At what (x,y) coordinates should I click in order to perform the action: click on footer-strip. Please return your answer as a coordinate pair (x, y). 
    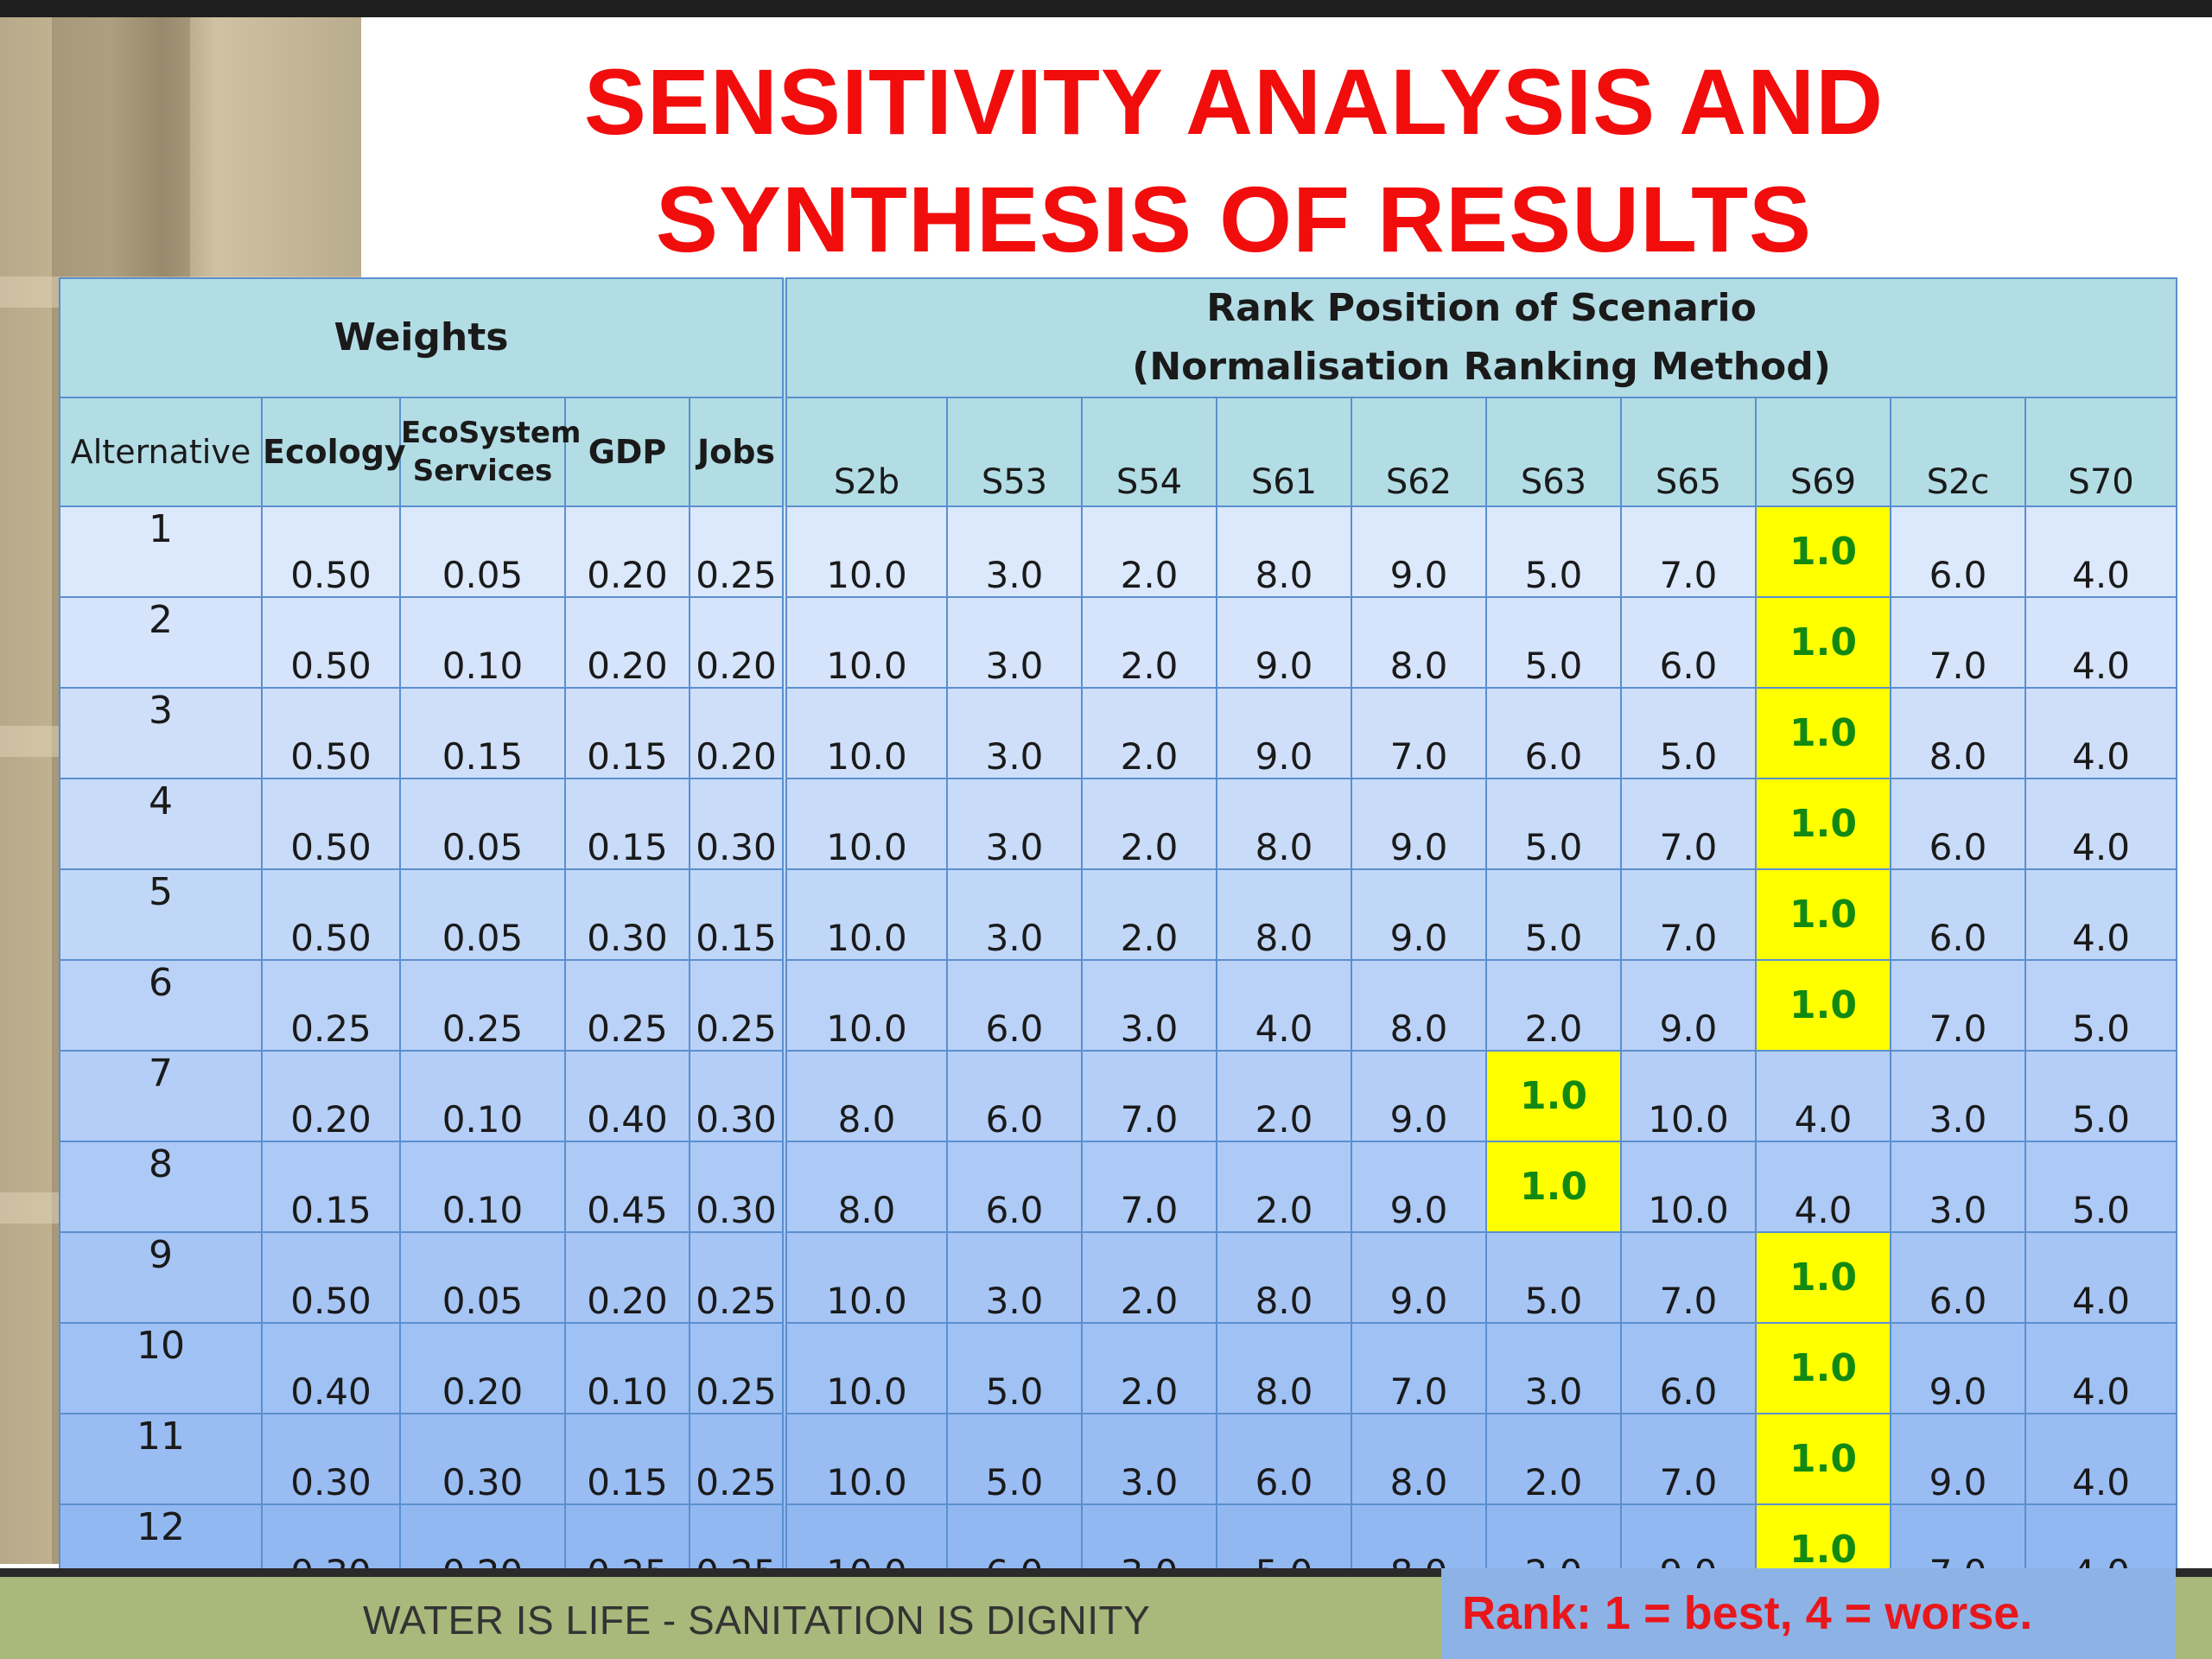
    Looking at the image, I should click on (1106, 1572).